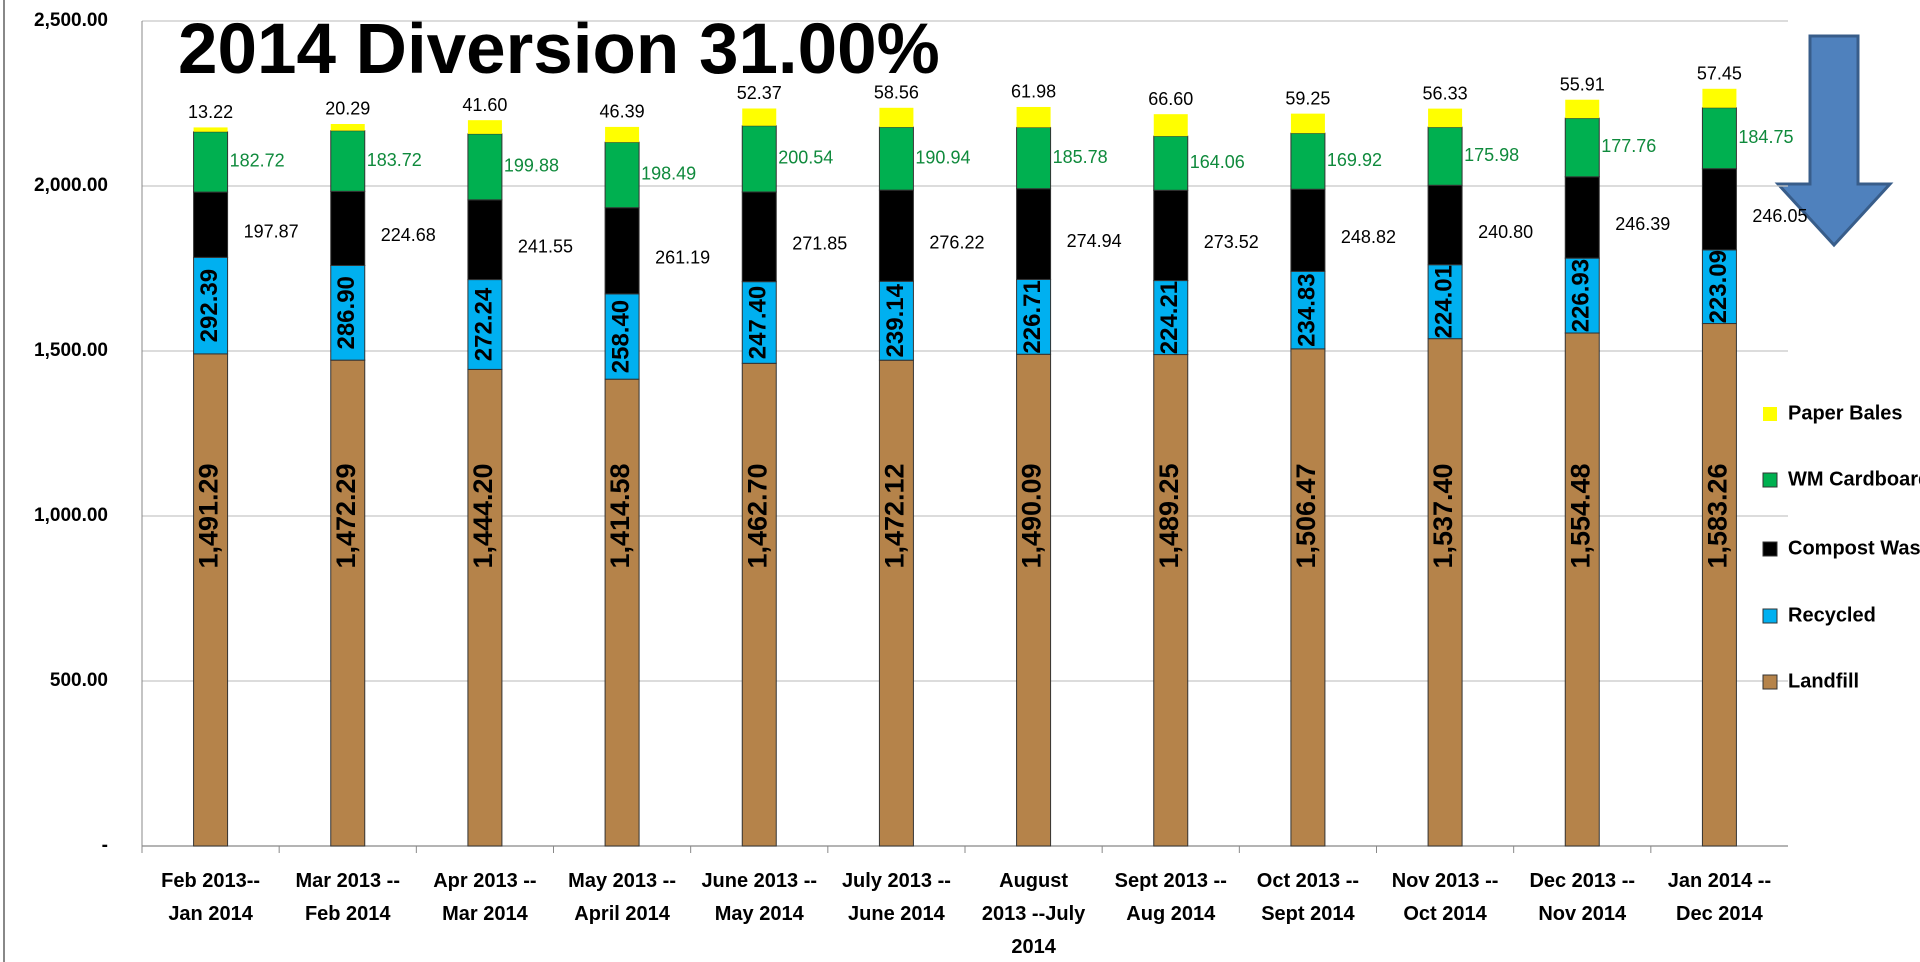 Image resolution: width=1920 pixels, height=962 pixels. What do you see at coordinates (71, 185) in the screenshot?
I see `y-tick-label: 2,000.00` at bounding box center [71, 185].